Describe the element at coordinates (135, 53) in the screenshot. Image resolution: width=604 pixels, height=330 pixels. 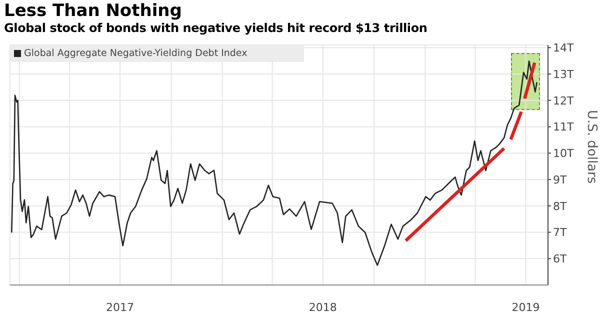
I see `legend-label: Global Aggregate Negative-Yielding Debt Index` at that location.